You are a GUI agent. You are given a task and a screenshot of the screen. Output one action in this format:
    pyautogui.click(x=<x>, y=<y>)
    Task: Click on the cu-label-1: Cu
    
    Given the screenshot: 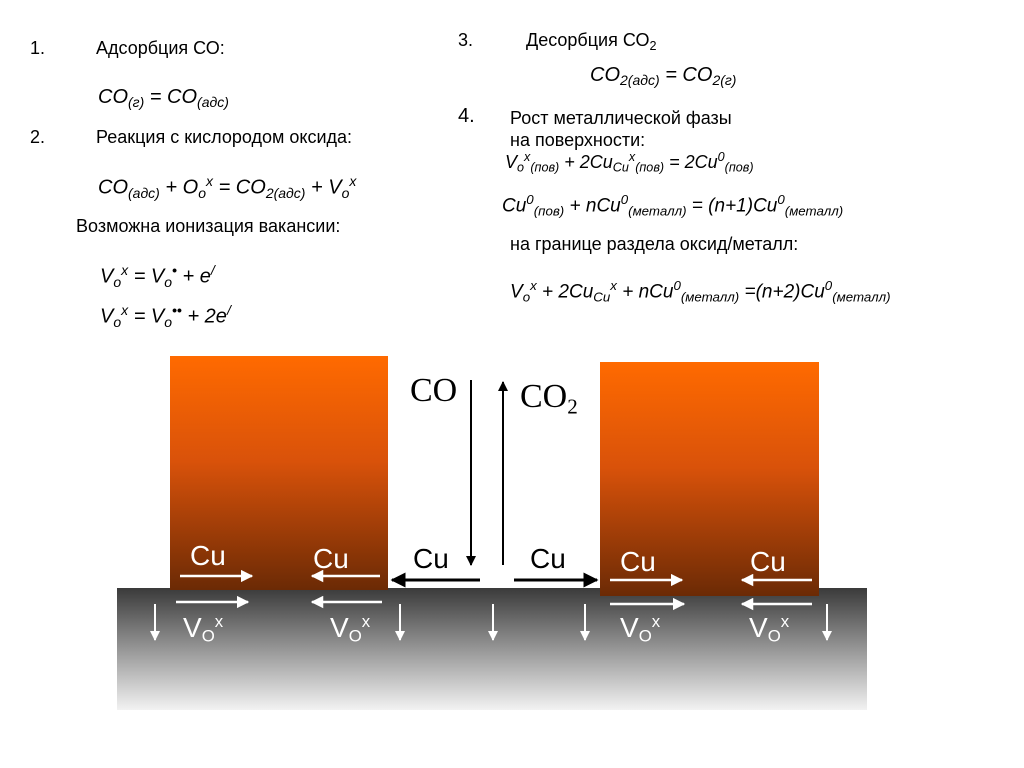 What is the action you would take?
    pyautogui.click(x=208, y=555)
    